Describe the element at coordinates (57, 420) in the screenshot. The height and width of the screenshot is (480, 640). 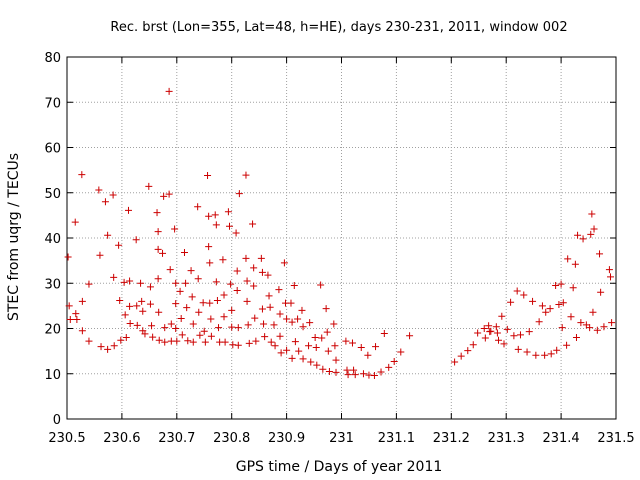
I see `y-tick-label: 0` at that location.